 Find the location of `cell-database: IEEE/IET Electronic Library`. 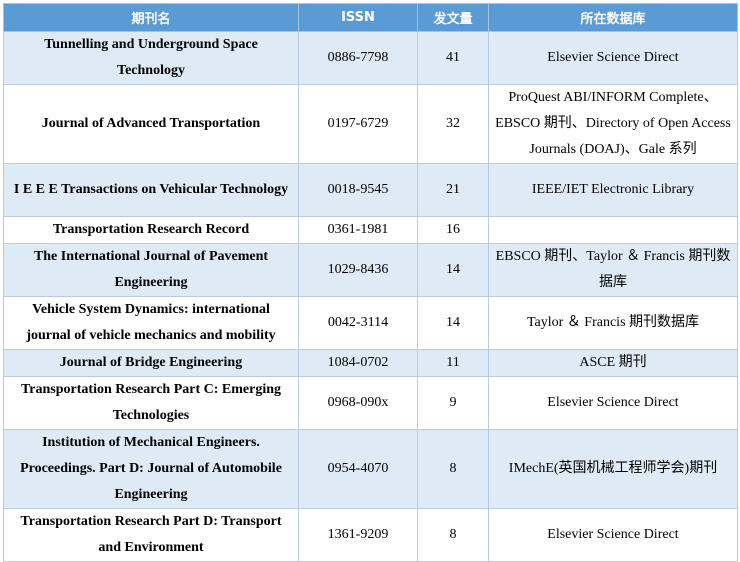

cell-database: IEEE/IET Electronic Library is located at coordinates (613, 190).